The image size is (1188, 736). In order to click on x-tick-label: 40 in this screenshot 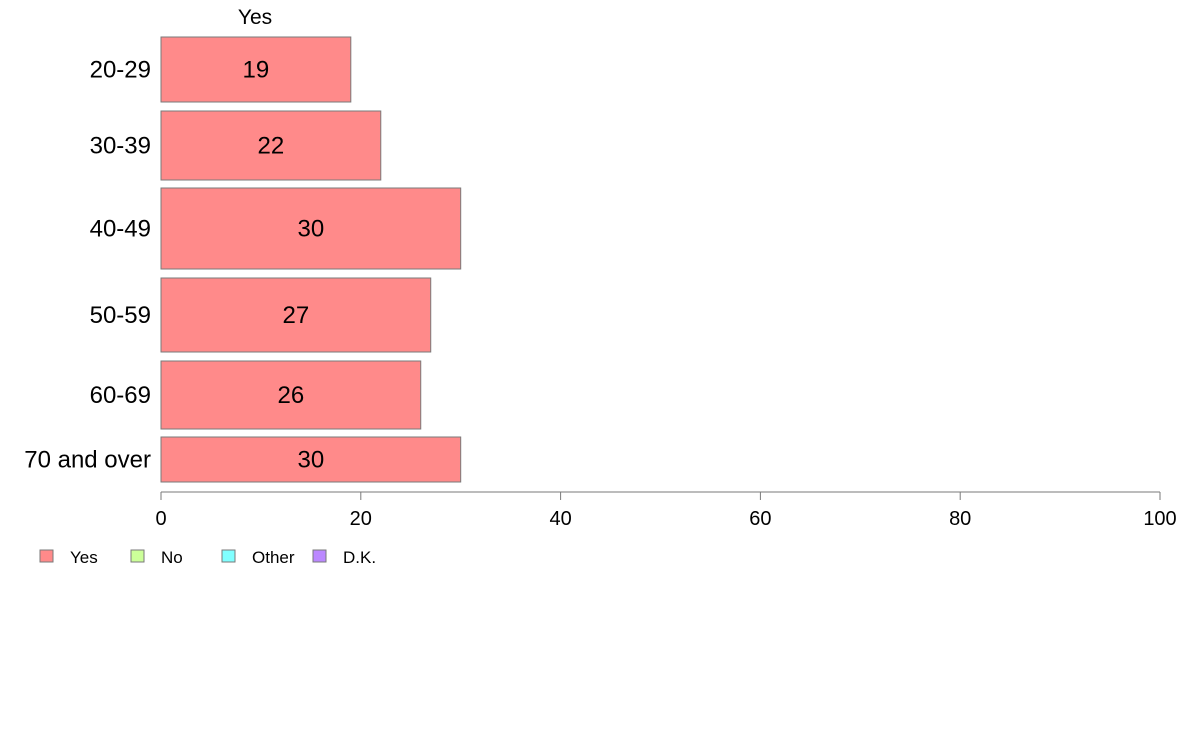, I will do `click(560, 519)`.